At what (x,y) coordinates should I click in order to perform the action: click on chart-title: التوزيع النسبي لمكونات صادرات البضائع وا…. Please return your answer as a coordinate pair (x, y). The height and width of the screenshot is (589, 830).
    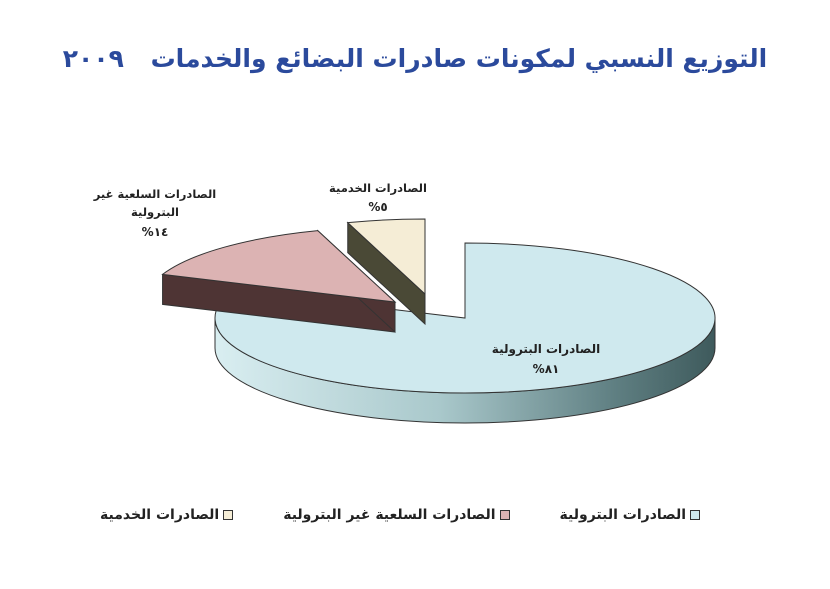
    Looking at the image, I should click on (415, 58).